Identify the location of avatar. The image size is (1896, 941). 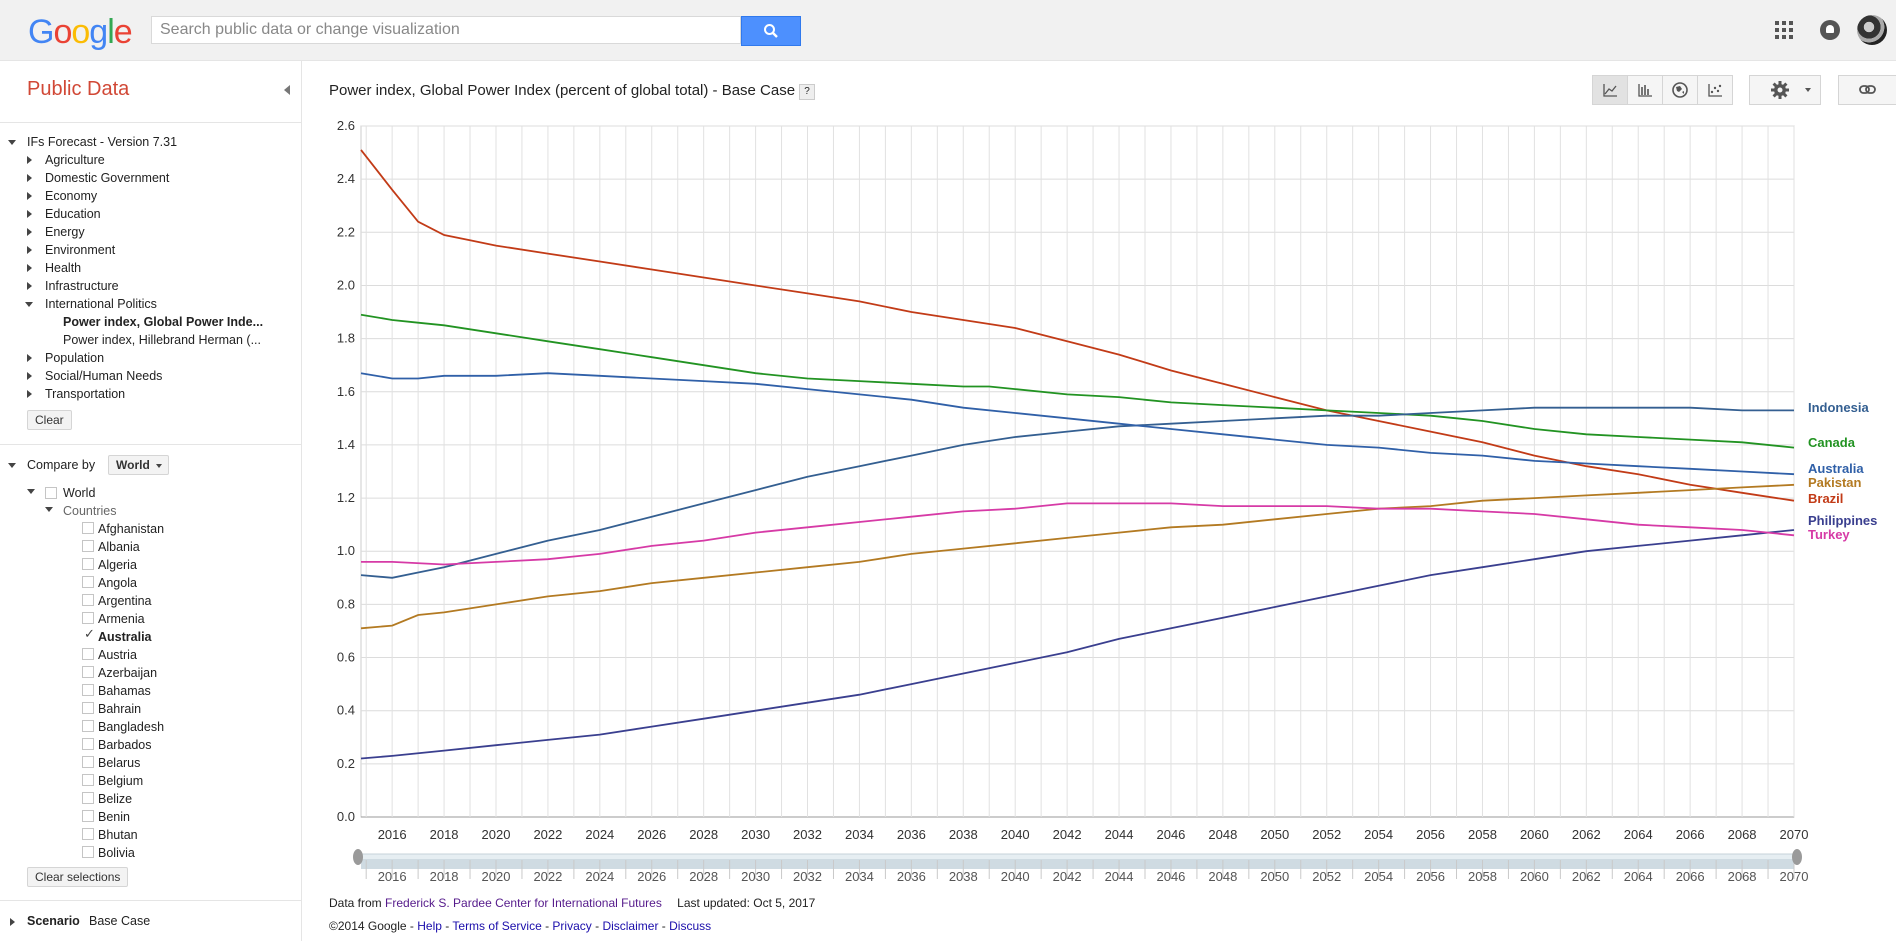
(1872, 30).